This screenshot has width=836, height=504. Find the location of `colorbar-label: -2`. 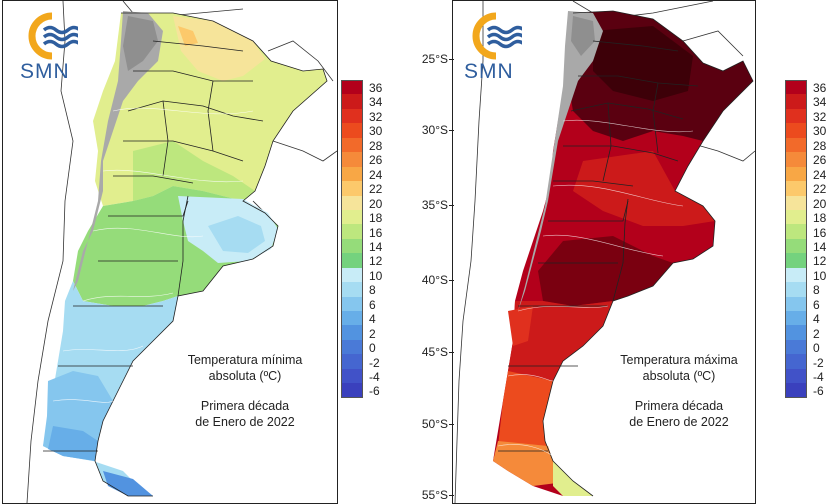

colorbar-label: -2 is located at coordinates (818, 362).